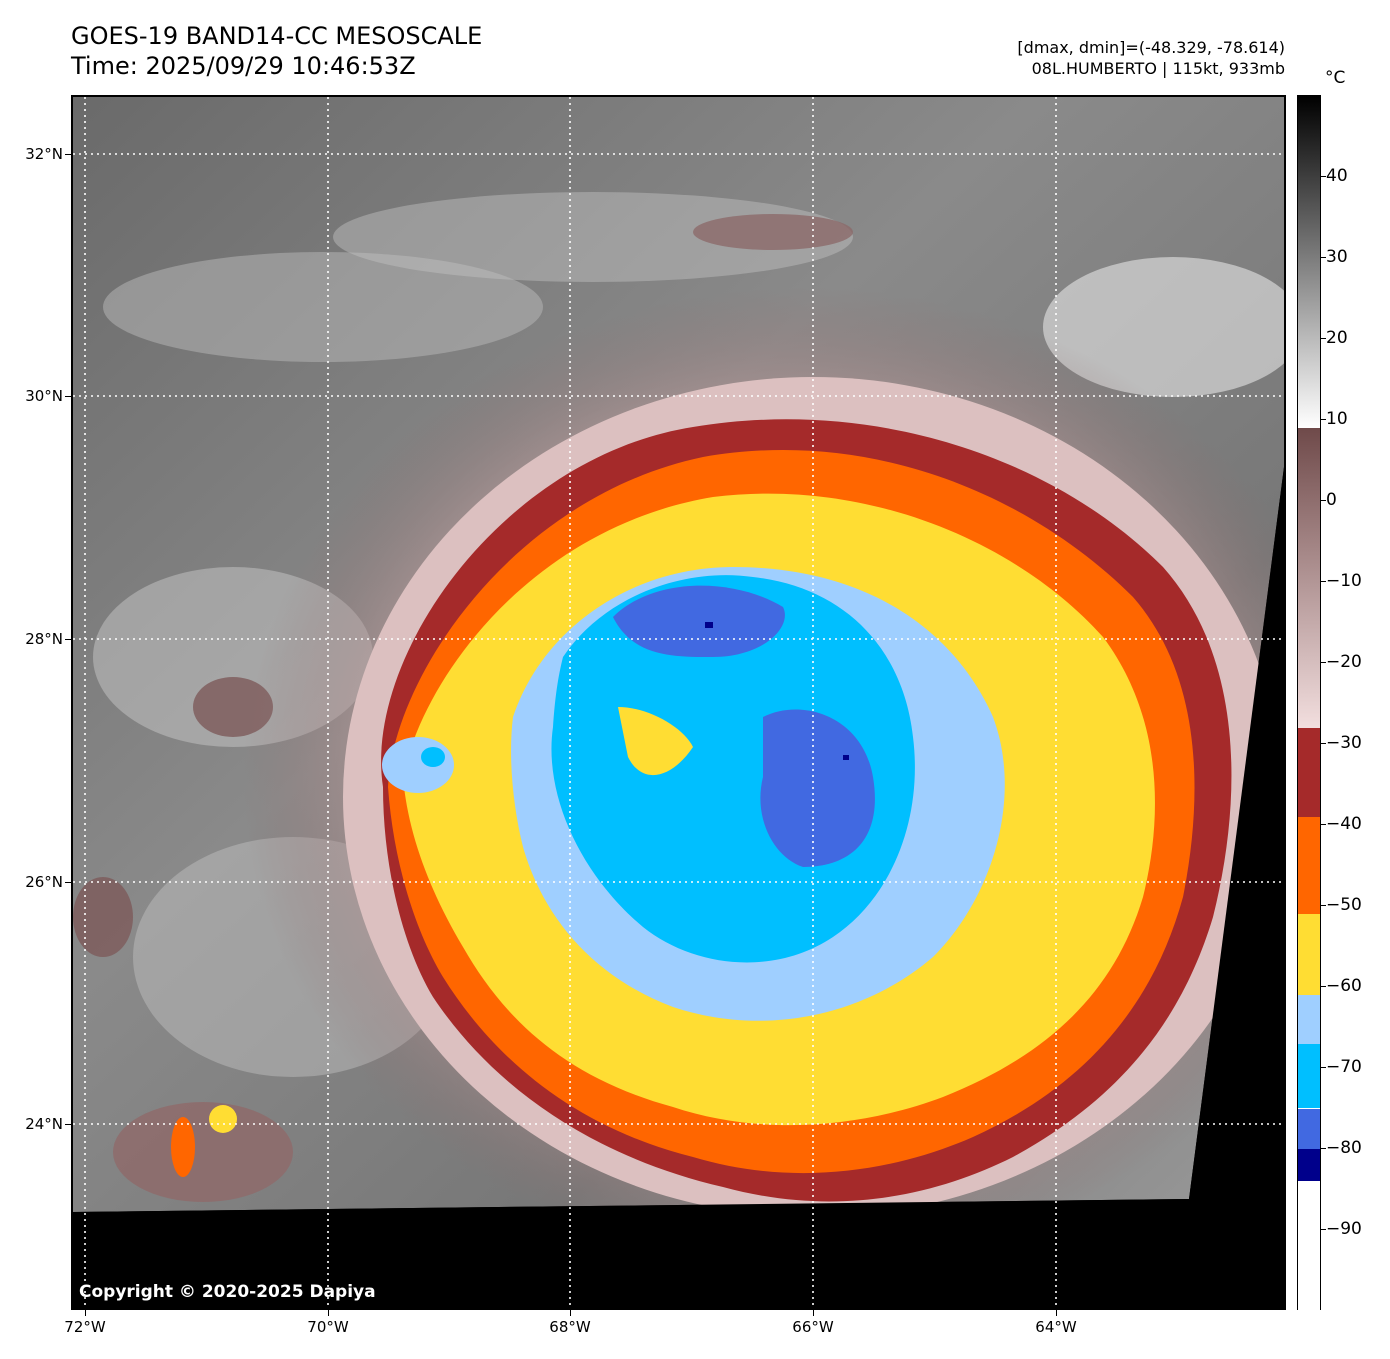 This screenshot has height=1359, width=1390. I want to click on colorbar-tick-label: 0, so click(1331, 500).